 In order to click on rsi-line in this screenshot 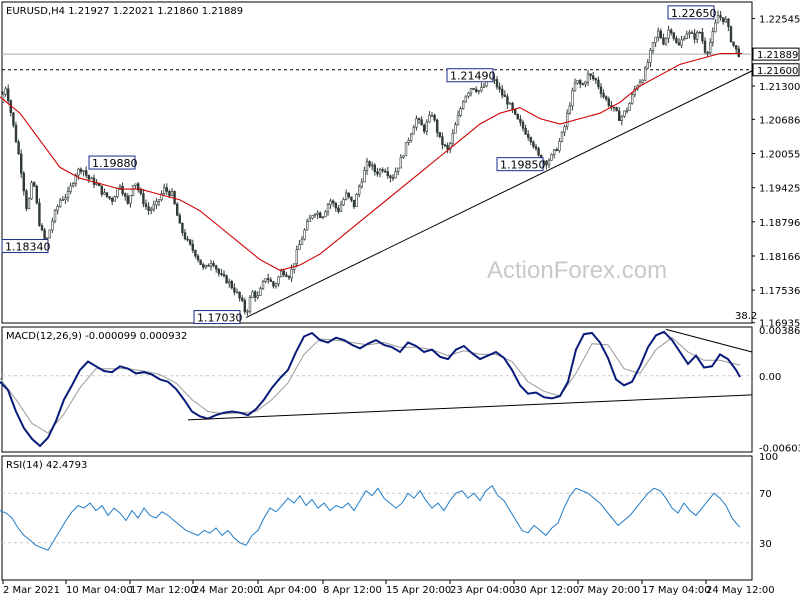, I will do `click(370, 518)`.